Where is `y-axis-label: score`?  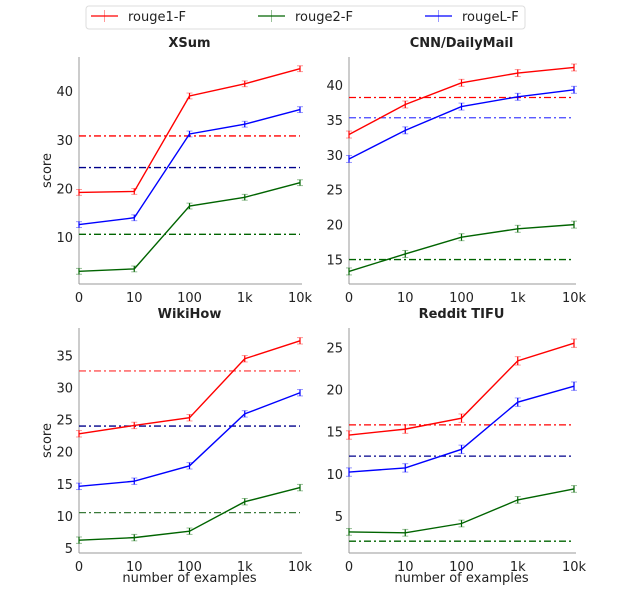 y-axis-label: score is located at coordinates (47, 440).